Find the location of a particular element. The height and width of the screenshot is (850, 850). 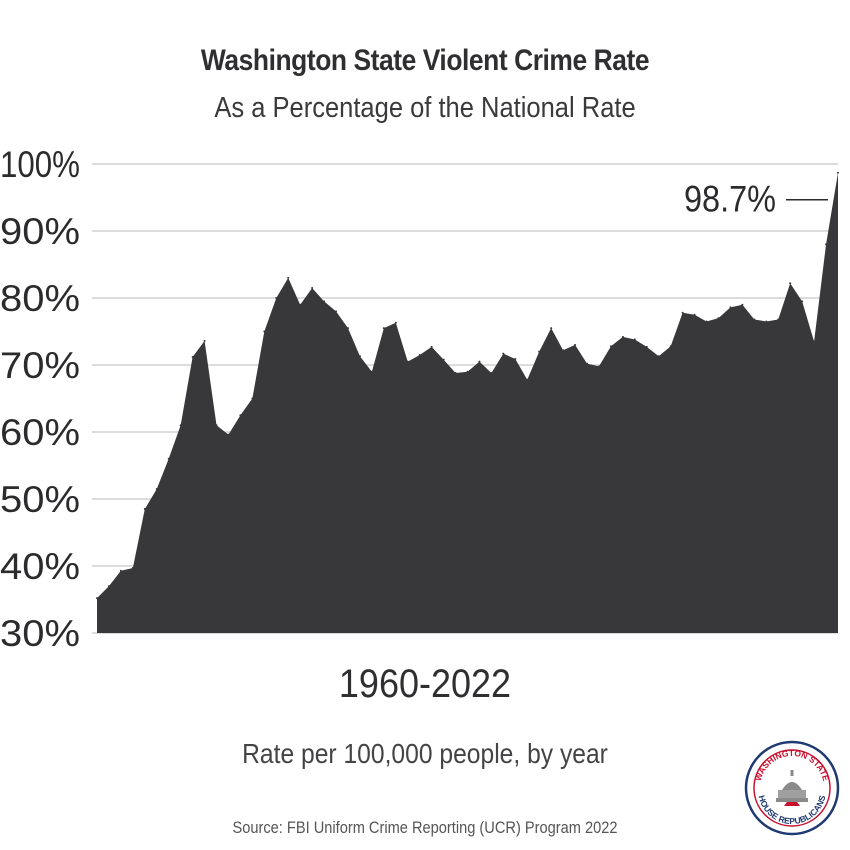

house-republicans-seal: WASHINGTON STATE HOUSE REPUBLICANS is located at coordinates (792, 788).